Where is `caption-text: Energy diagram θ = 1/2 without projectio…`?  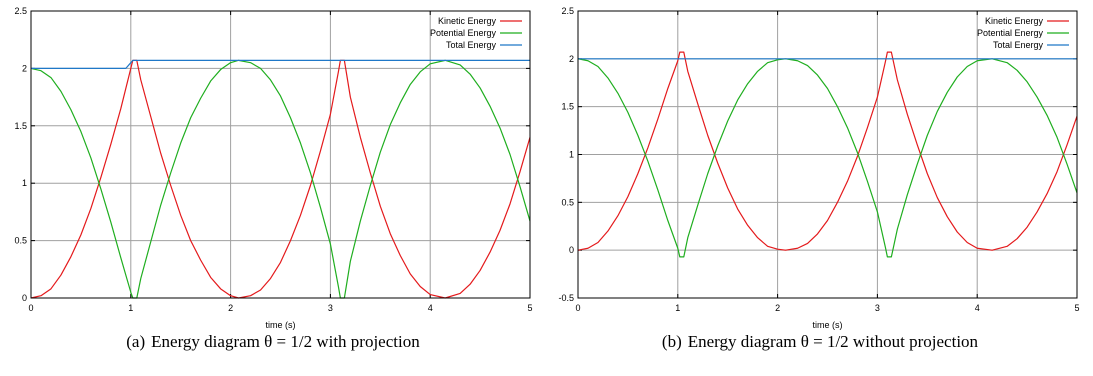 caption-text: Energy diagram θ = 1/2 without projectio… is located at coordinates (833, 341).